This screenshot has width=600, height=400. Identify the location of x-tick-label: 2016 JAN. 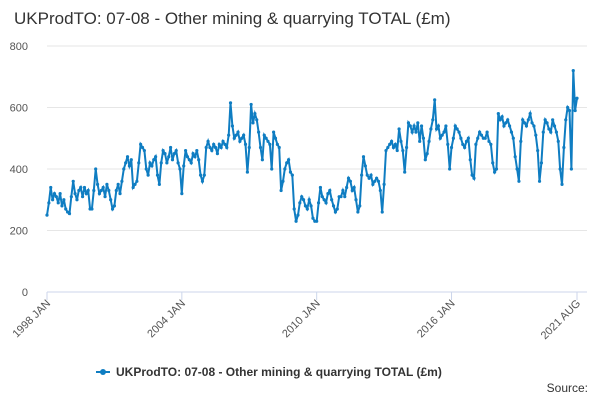
(436, 319).